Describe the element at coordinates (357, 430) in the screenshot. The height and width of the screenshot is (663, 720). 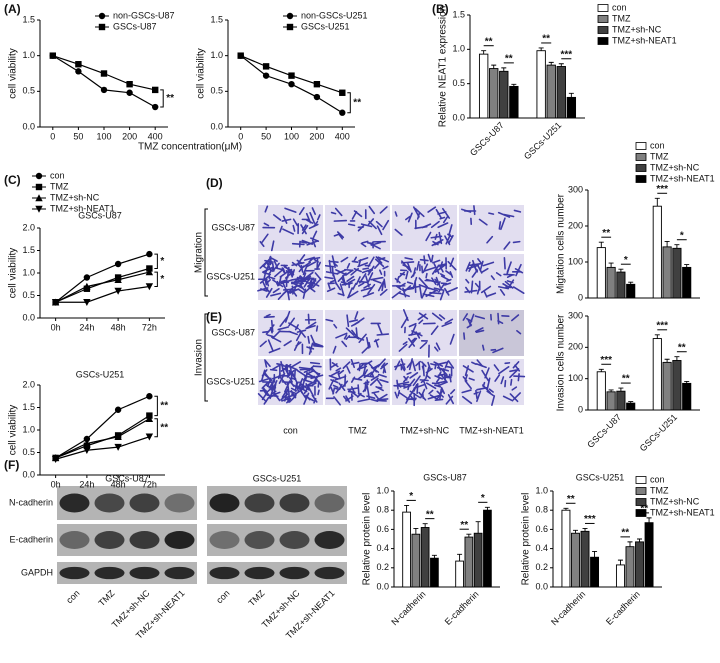
I see `group-label: TMZ` at that location.